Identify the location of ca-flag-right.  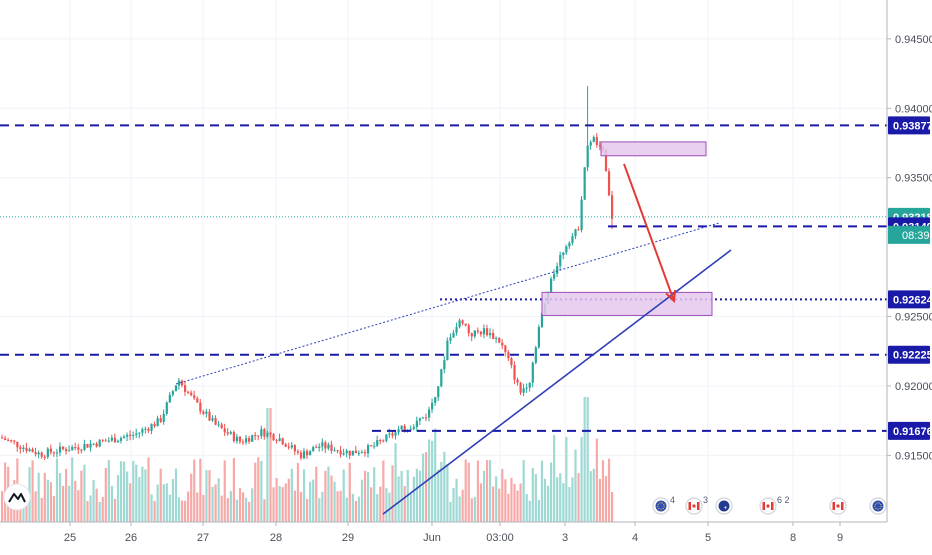
(698, 506).